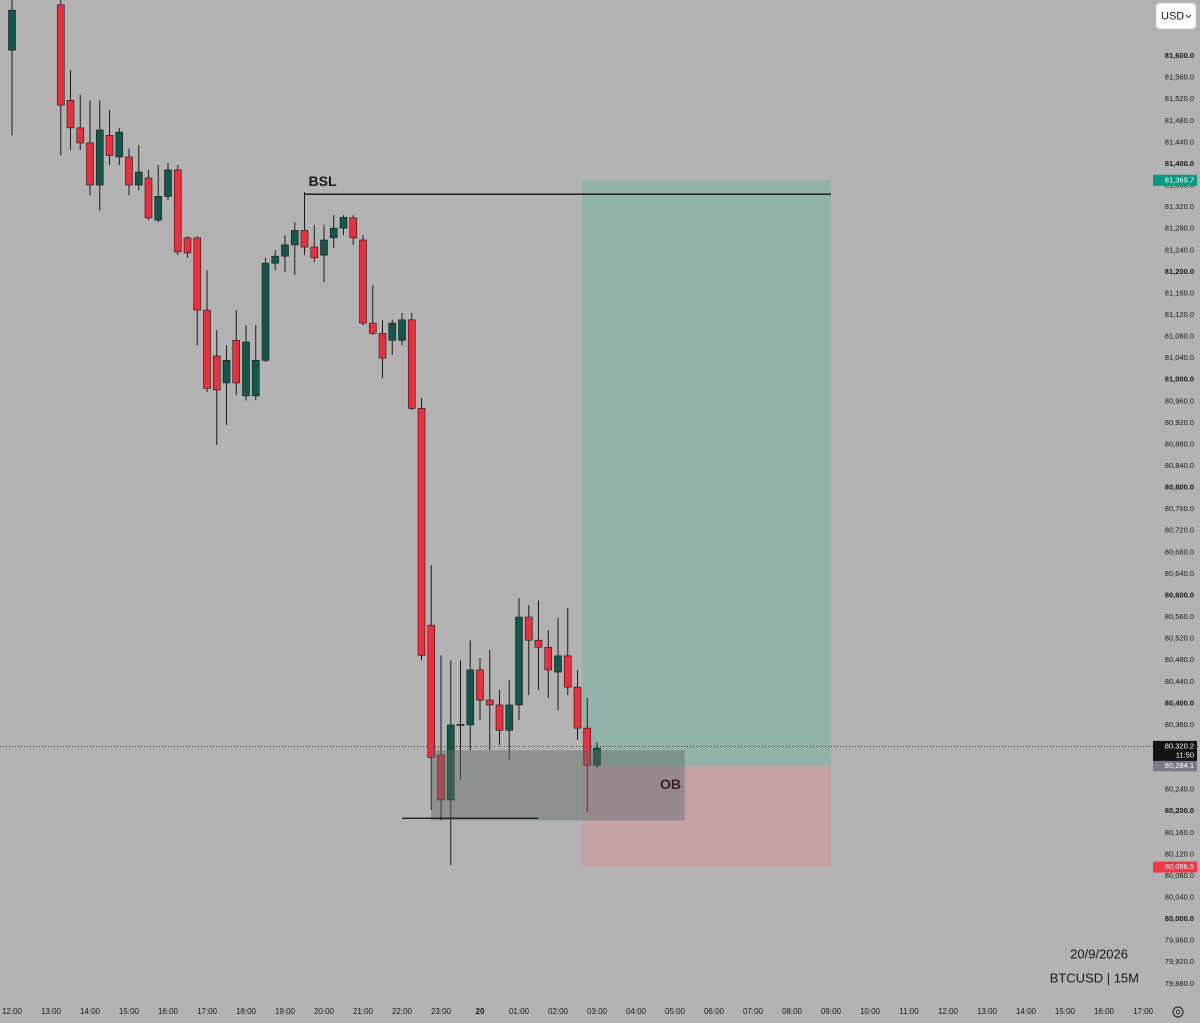 The image size is (1200, 1023). What do you see at coordinates (1185, 754) in the screenshot?
I see `countdown-label: 11:50` at bounding box center [1185, 754].